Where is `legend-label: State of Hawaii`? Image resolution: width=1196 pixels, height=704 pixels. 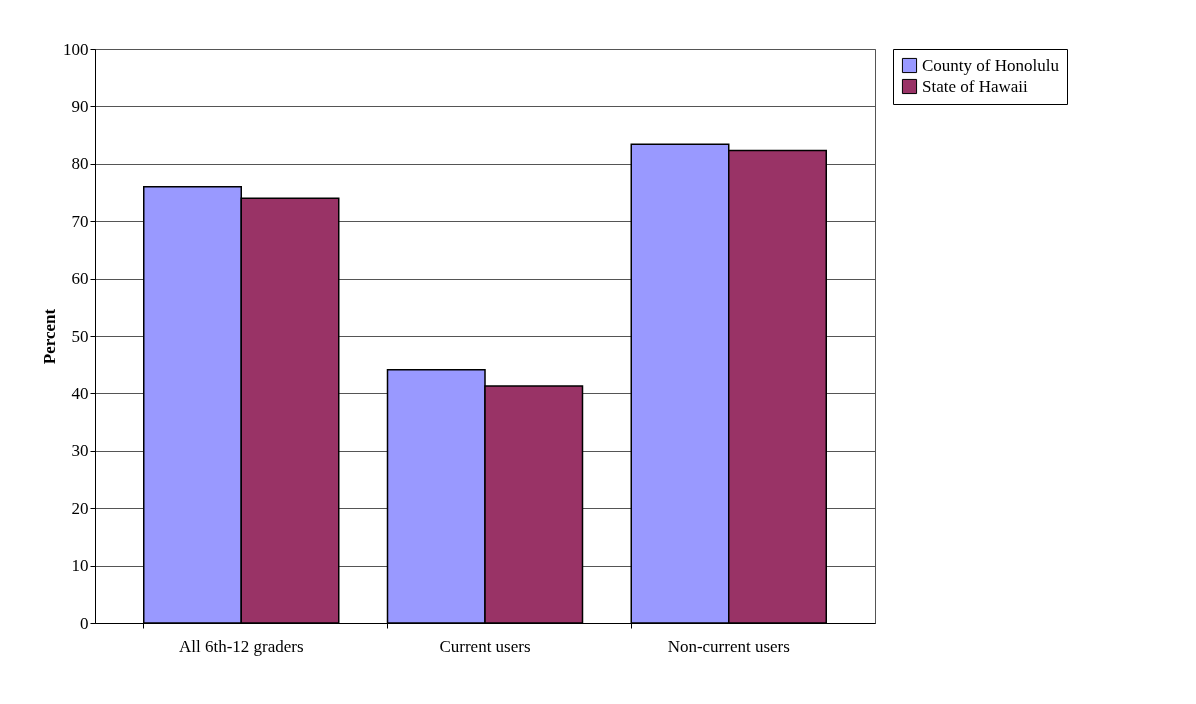 legend-label: State of Hawaii is located at coordinates (975, 86).